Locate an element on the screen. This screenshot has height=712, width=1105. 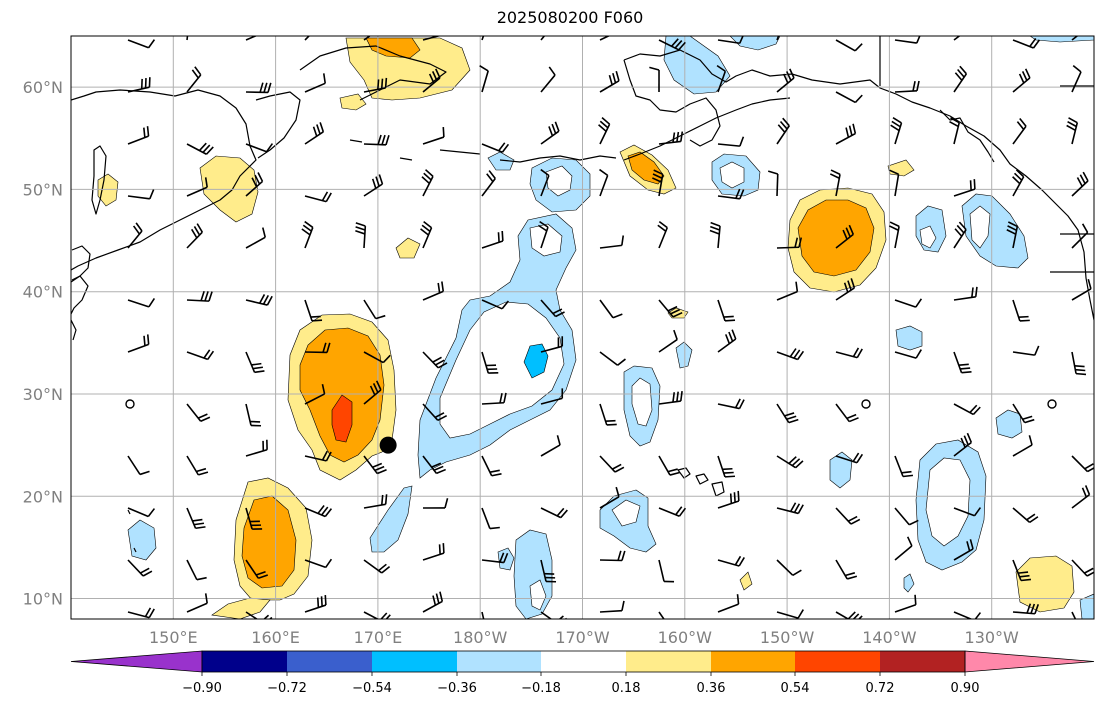
lon-tick-label: 150°W is located at coordinates (787, 637).